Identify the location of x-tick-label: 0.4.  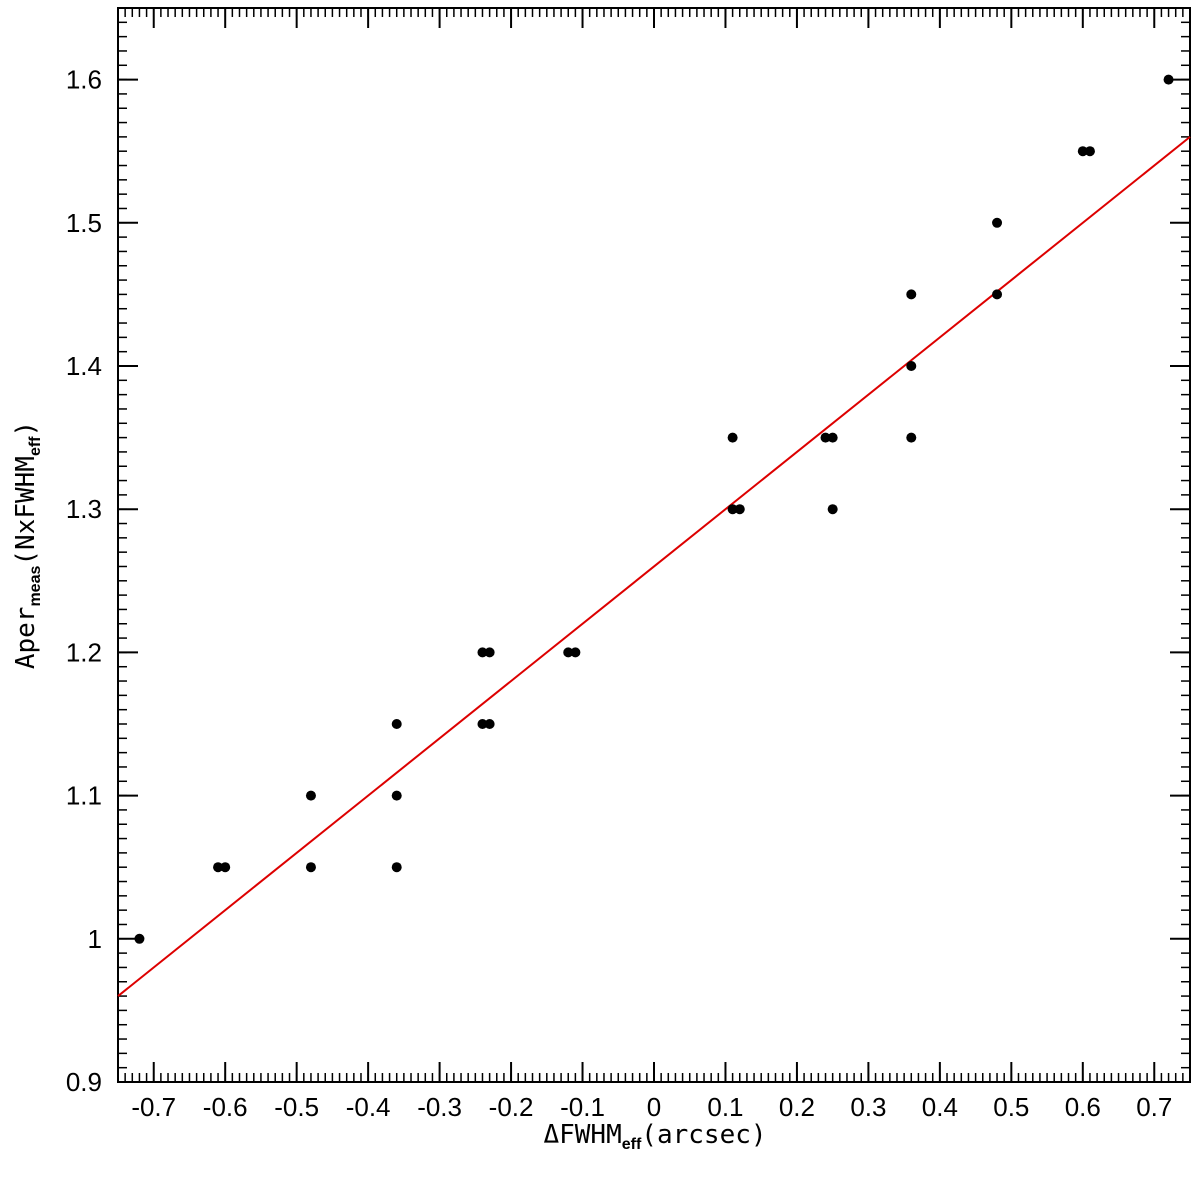
(940, 1107).